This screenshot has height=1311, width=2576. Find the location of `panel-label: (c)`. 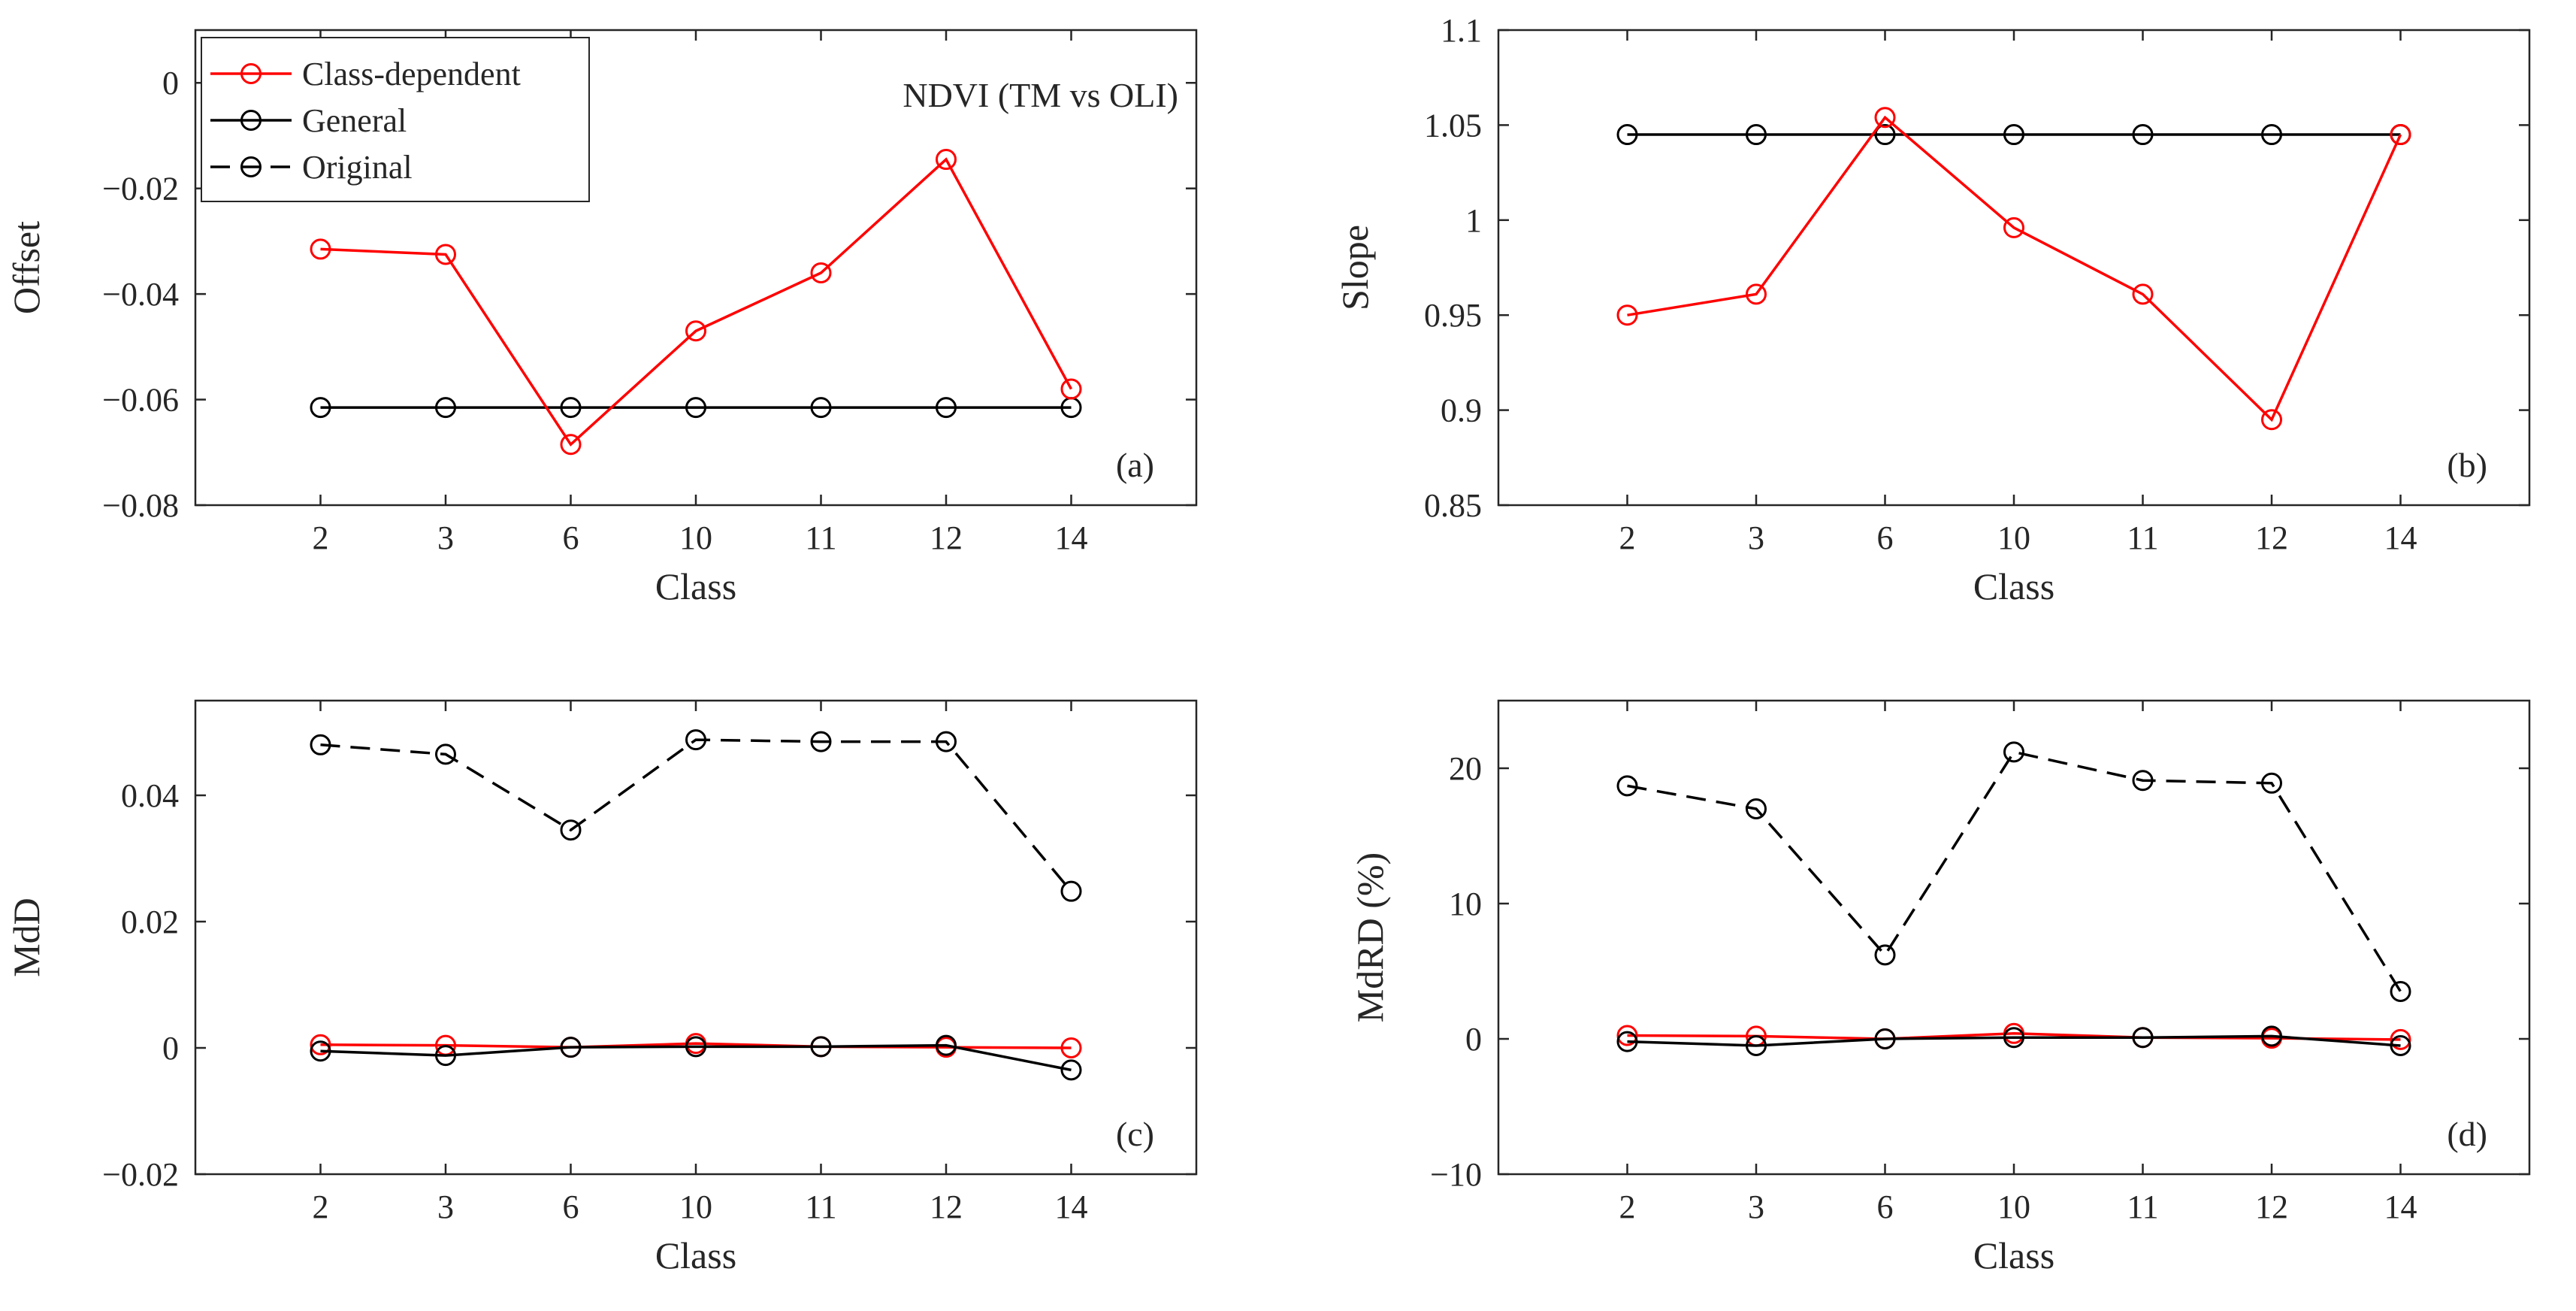

panel-label: (c) is located at coordinates (1135, 1134).